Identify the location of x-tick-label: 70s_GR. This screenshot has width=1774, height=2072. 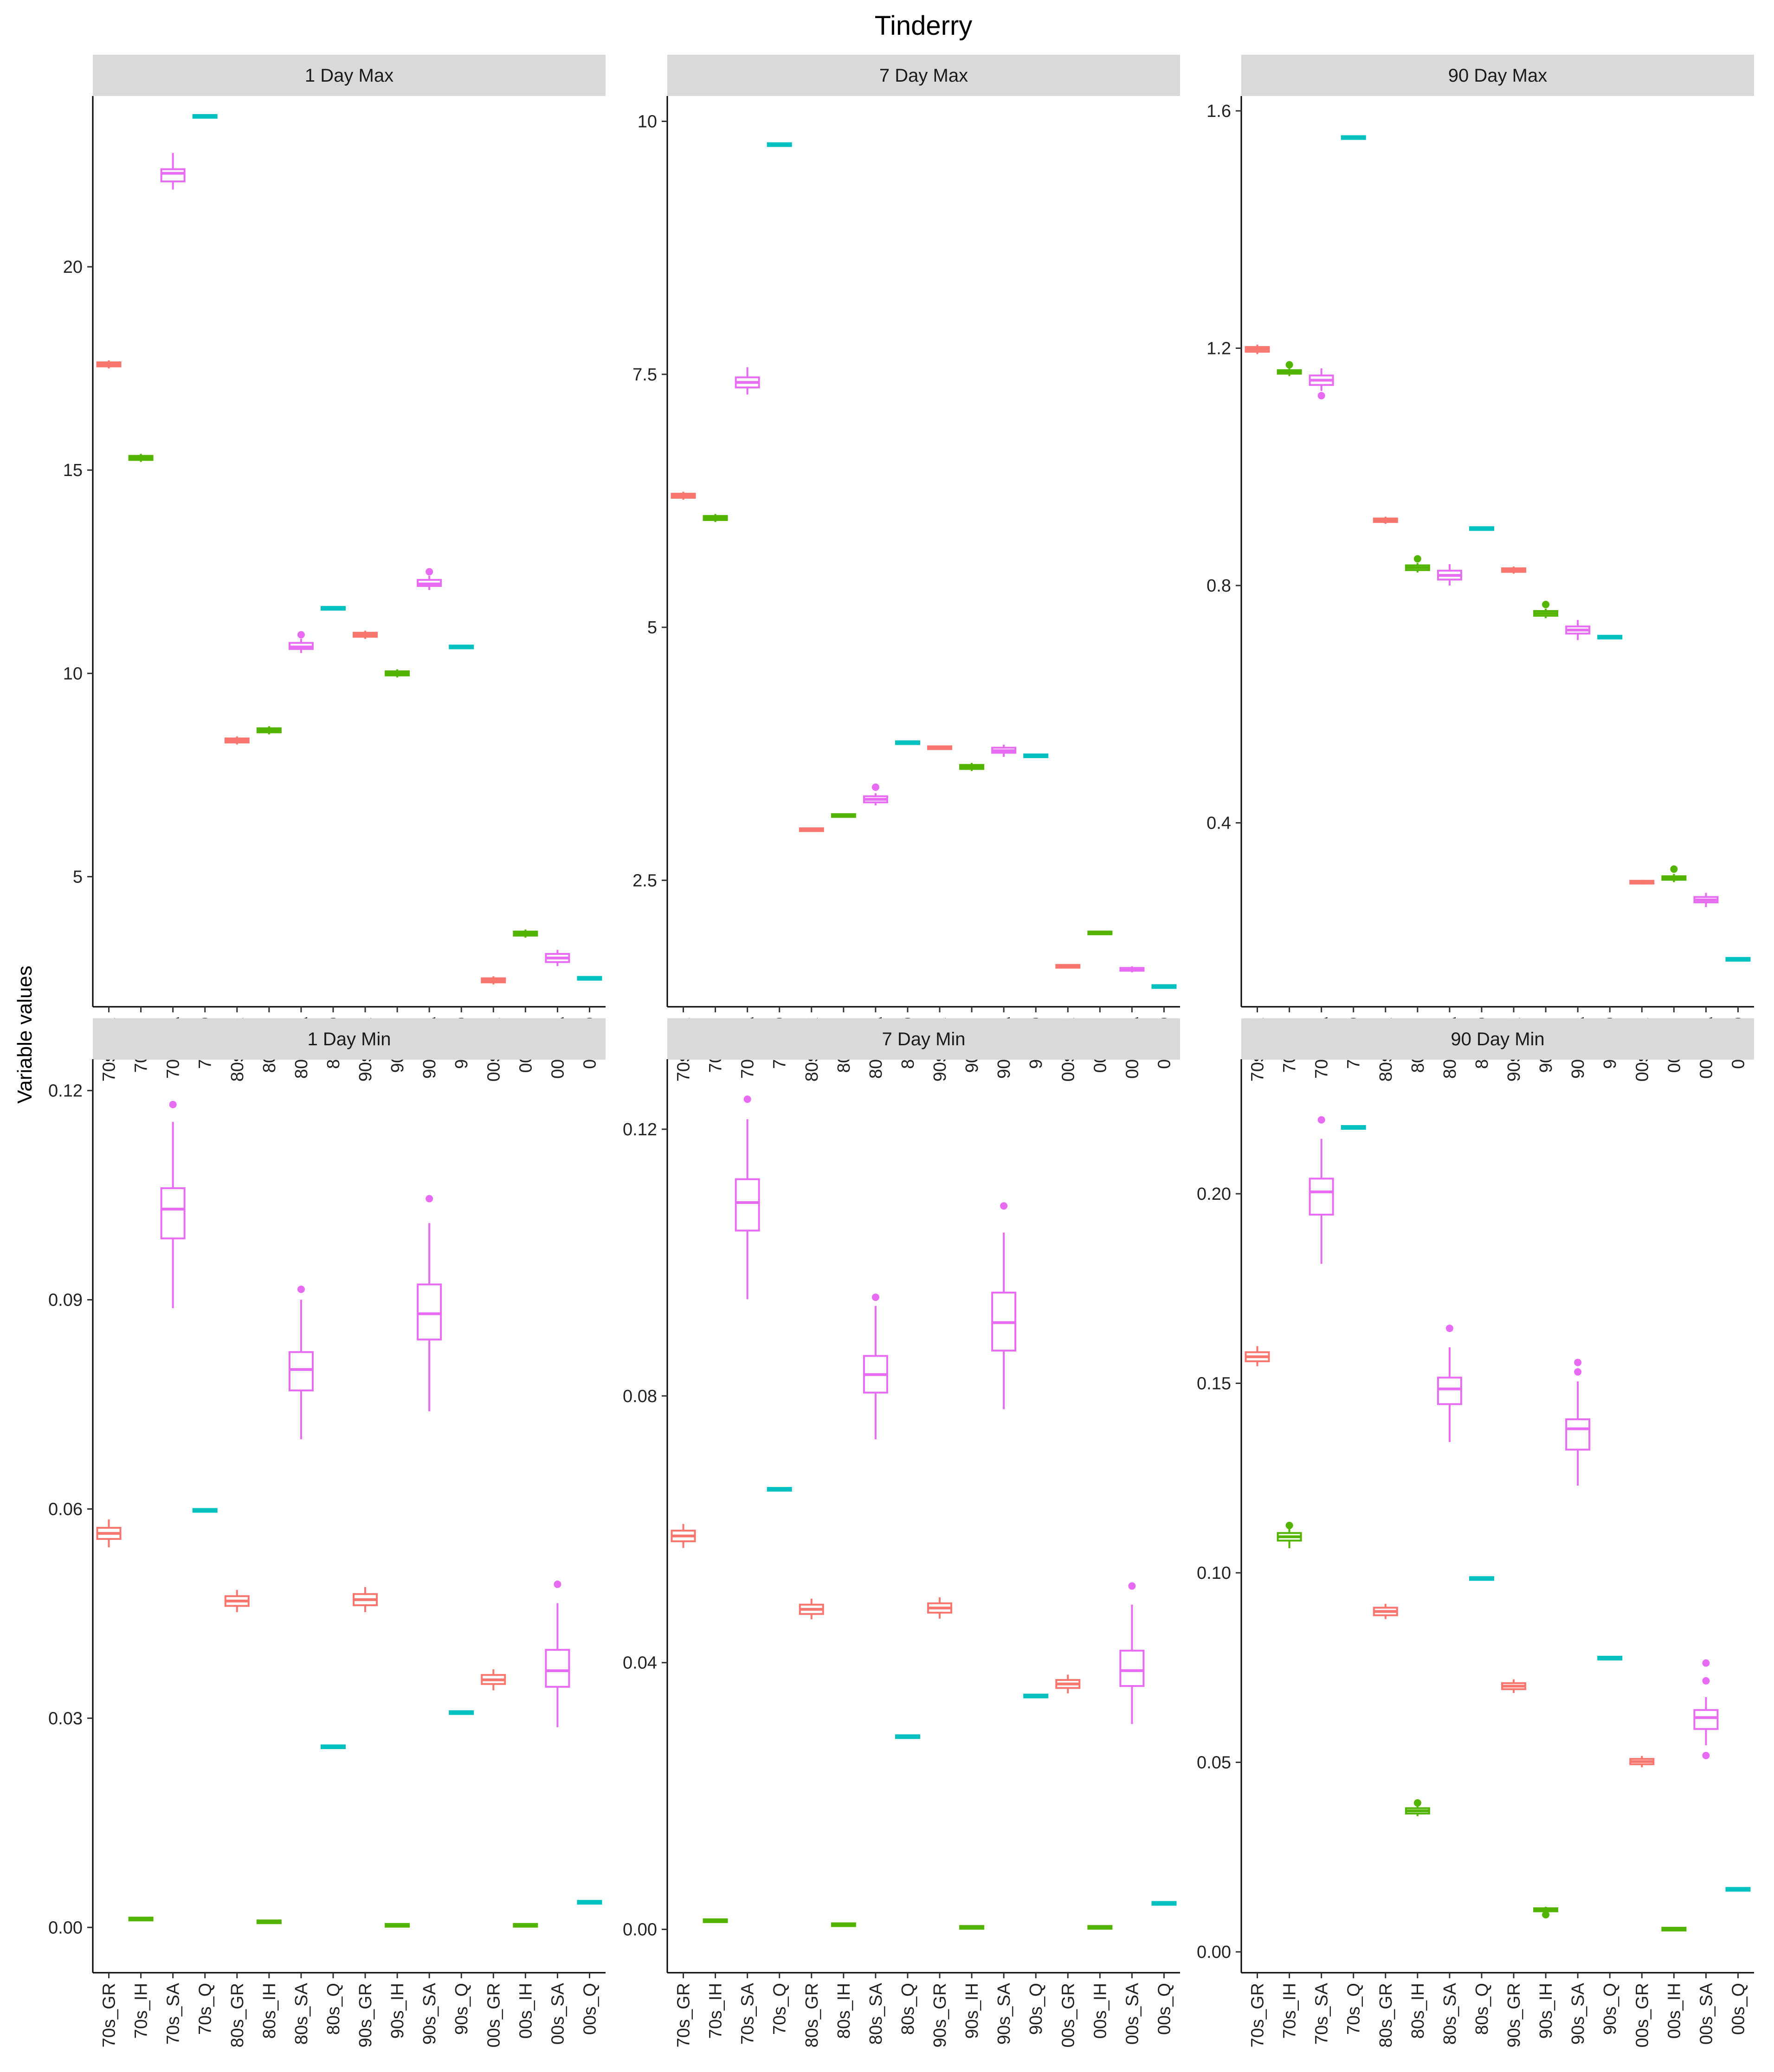
(684, 2015).